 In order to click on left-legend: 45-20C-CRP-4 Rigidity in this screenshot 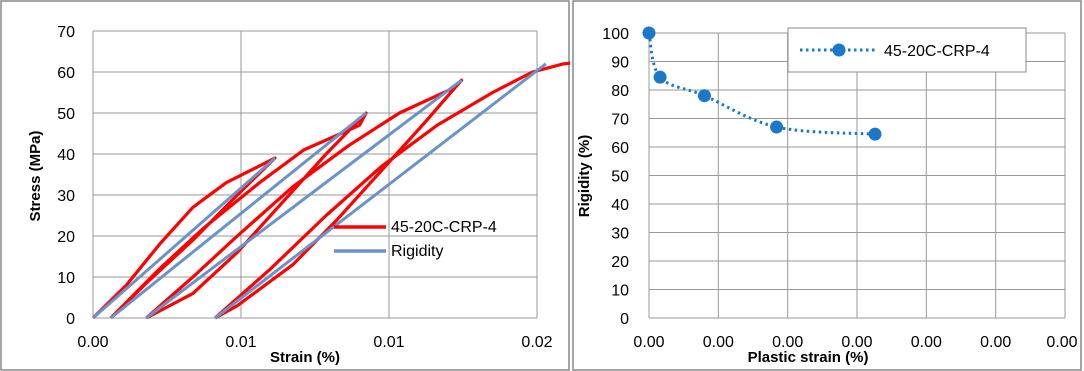, I will do `click(415, 239)`.